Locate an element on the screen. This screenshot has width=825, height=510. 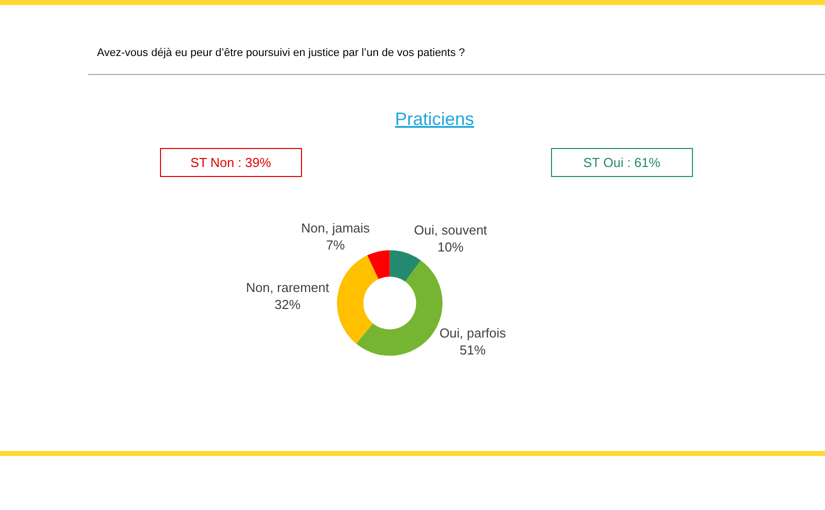
slice-label: Non, rarement is located at coordinates (288, 288).